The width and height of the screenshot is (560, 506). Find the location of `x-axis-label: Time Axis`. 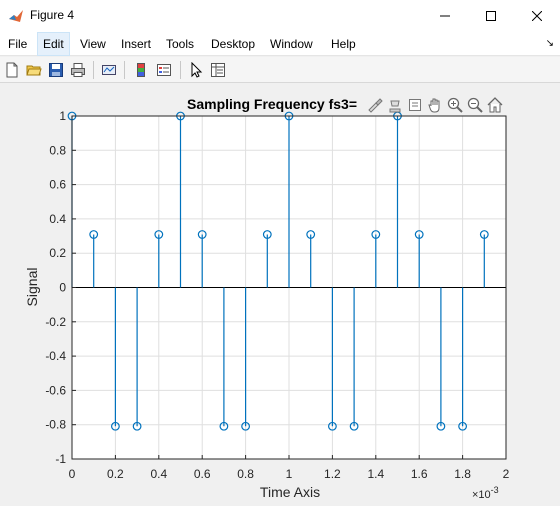

x-axis-label: Time Axis is located at coordinates (290, 492).